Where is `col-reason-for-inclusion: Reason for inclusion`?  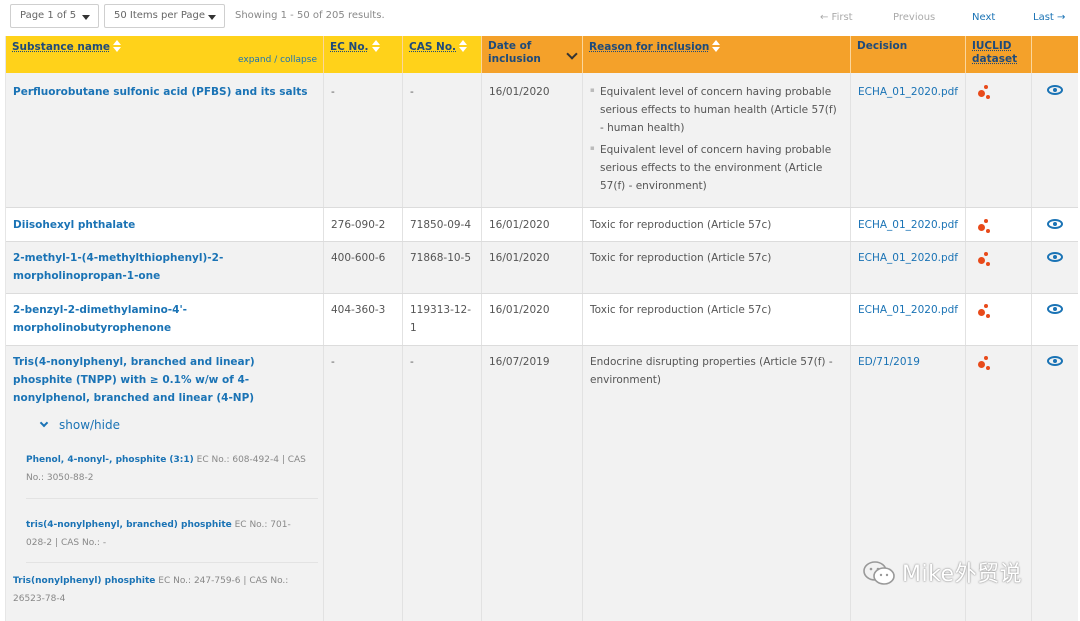 col-reason-for-inclusion: Reason for inclusion is located at coordinates (717, 54).